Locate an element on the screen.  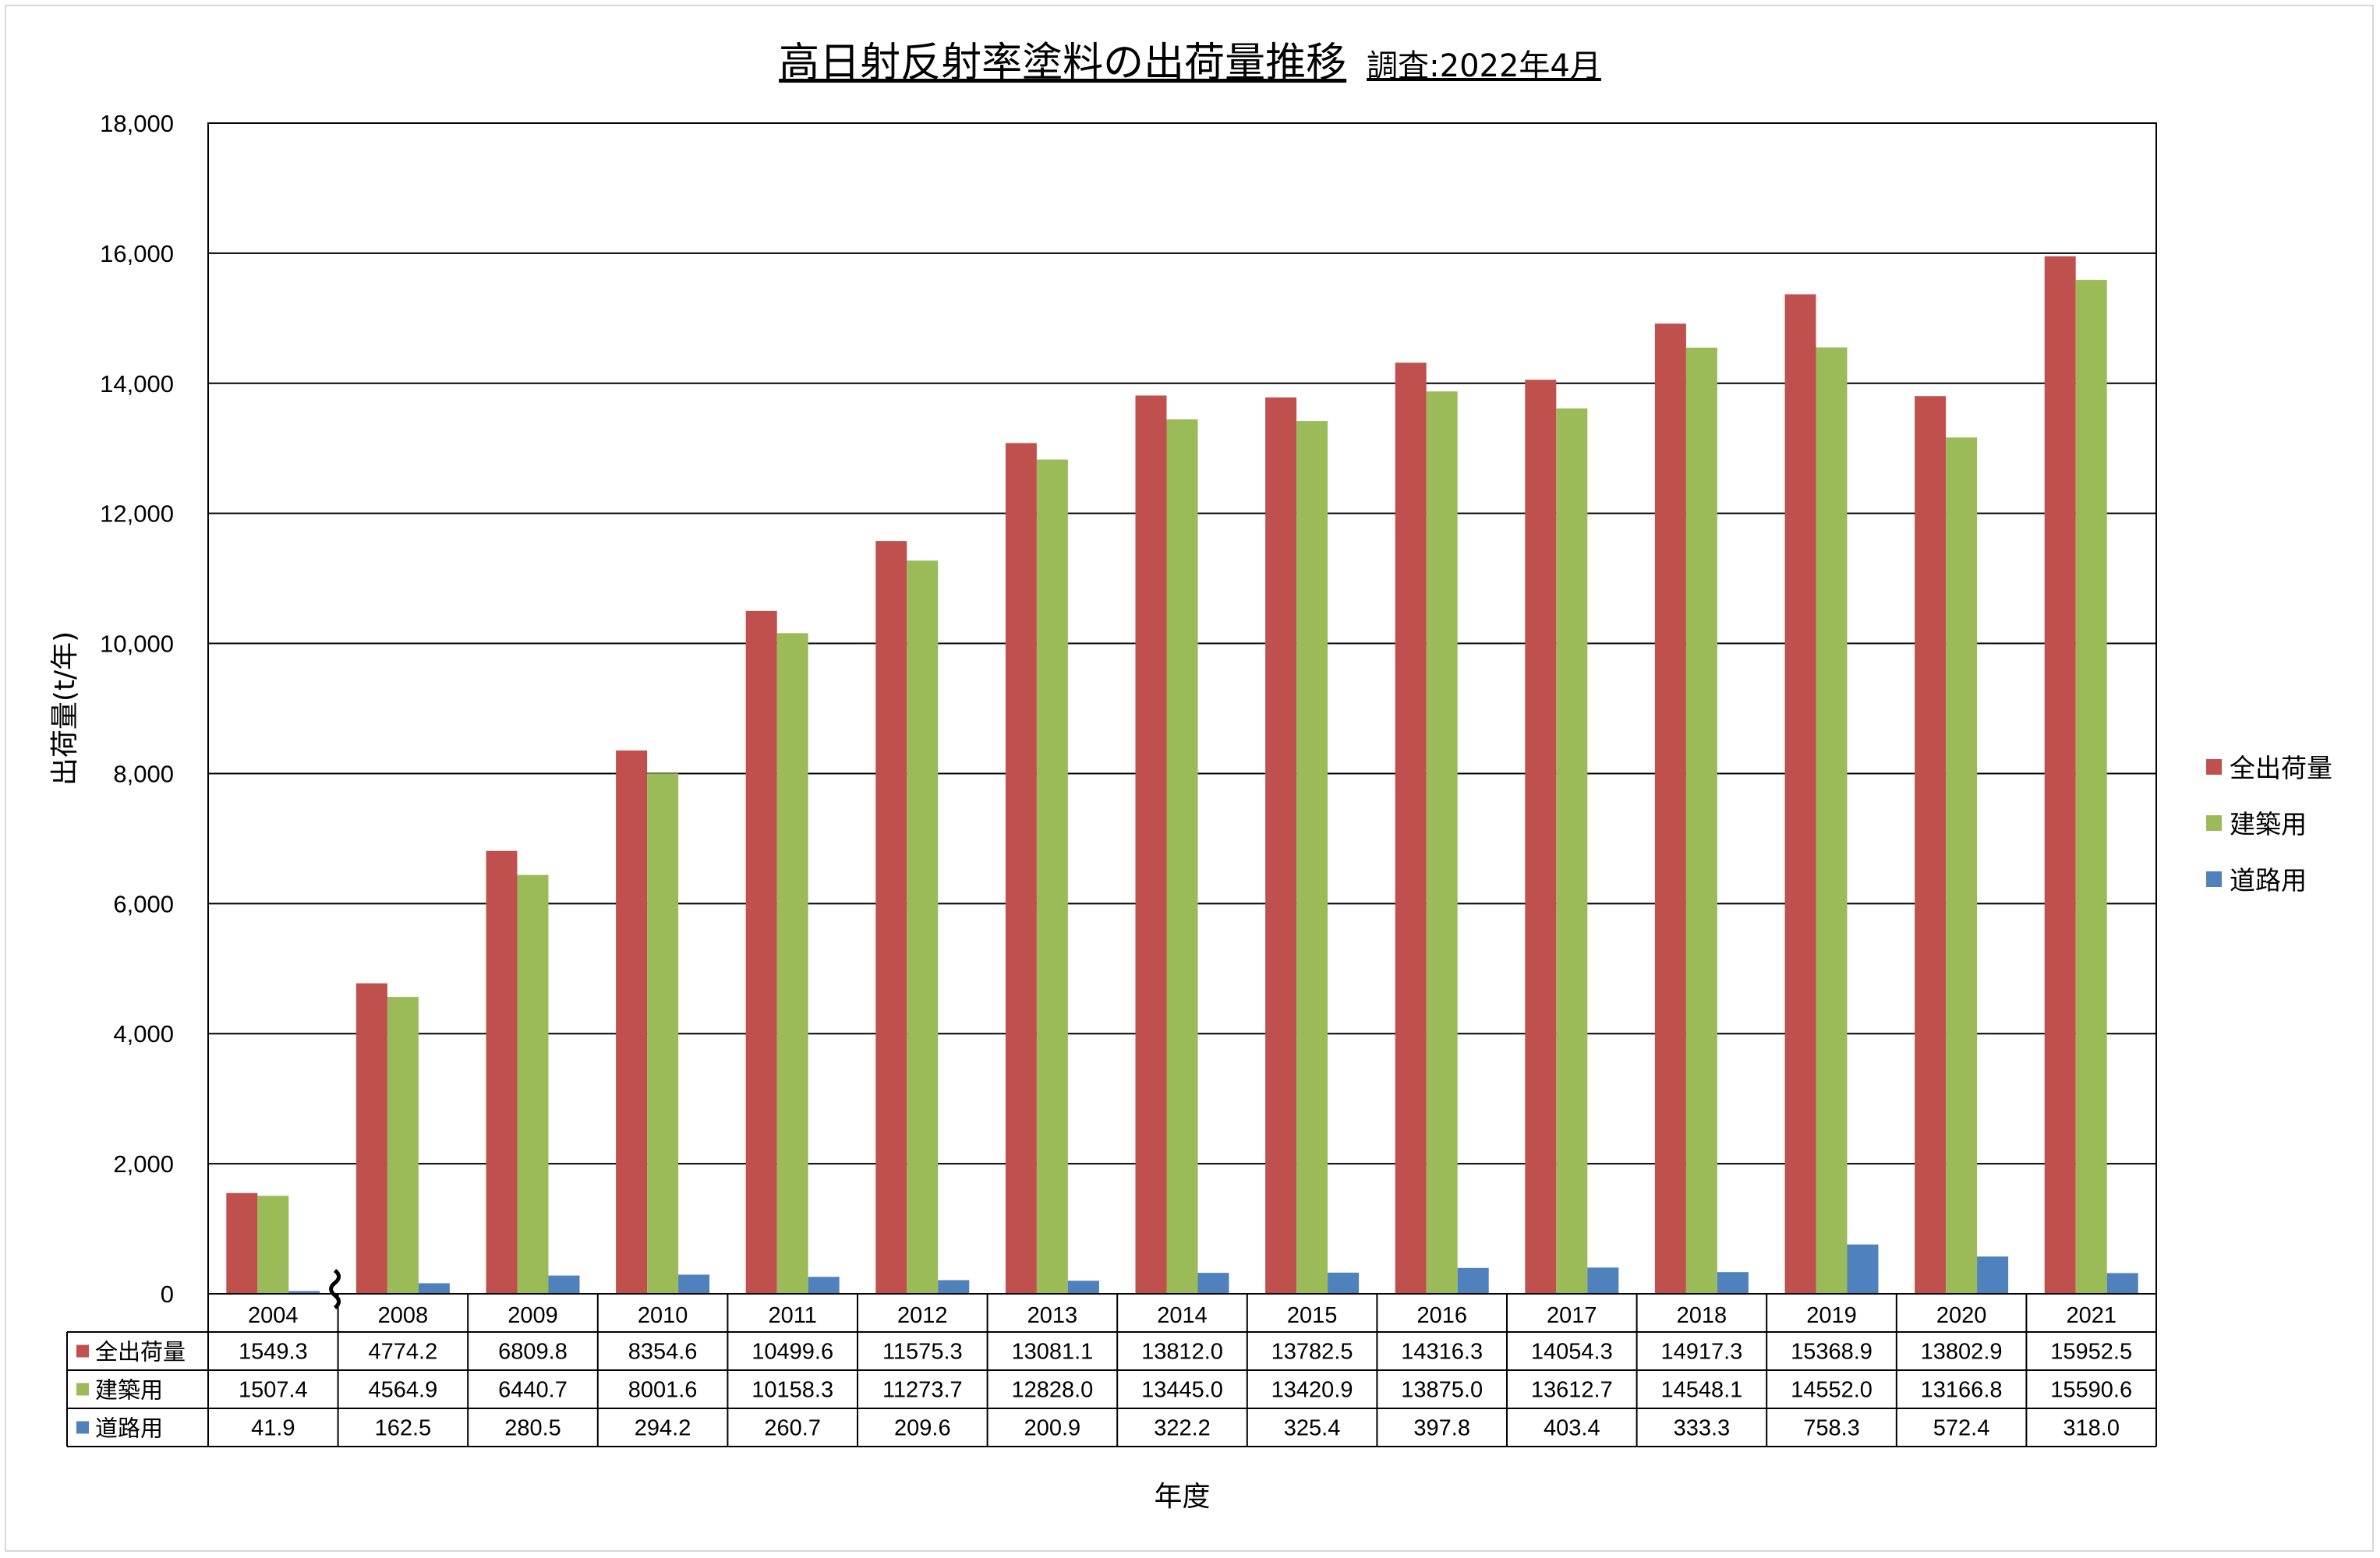
bar-全出荷量-2016 is located at coordinates (1411, 828).